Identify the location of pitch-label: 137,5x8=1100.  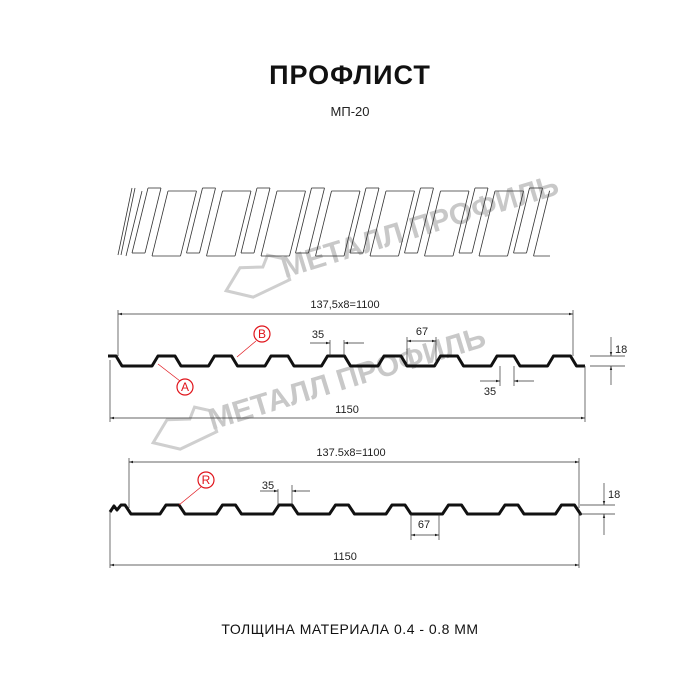
(344, 305).